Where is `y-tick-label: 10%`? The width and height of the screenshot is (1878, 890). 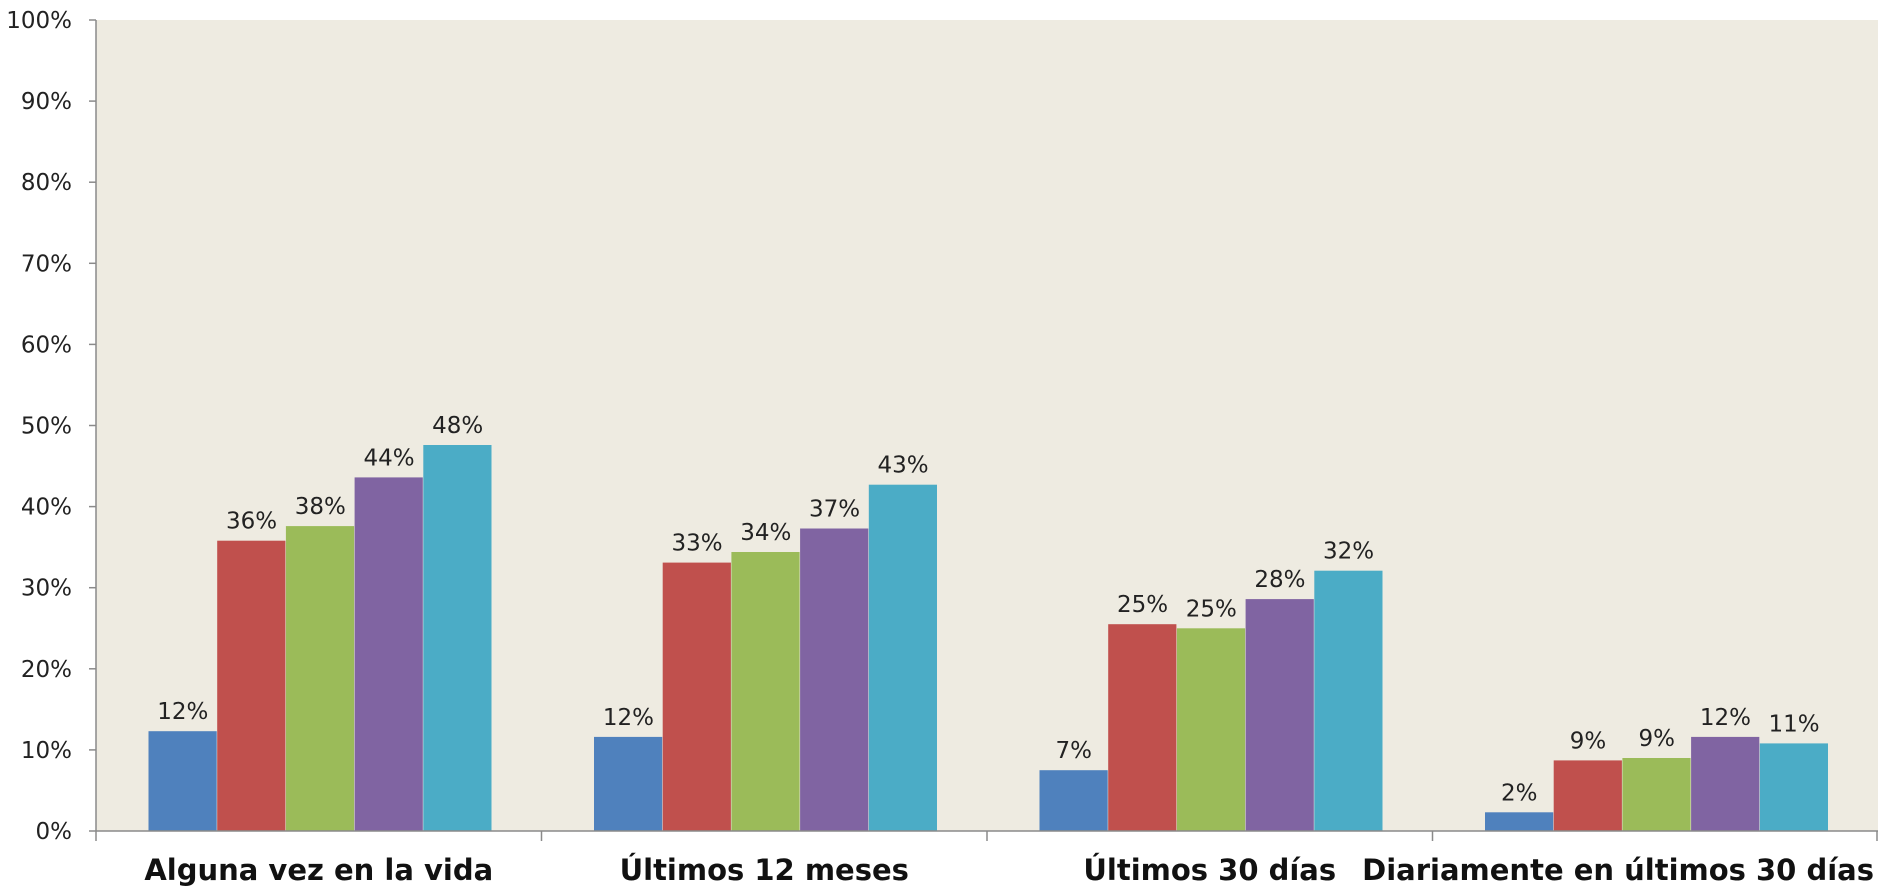 y-tick-label: 10% is located at coordinates (46, 751).